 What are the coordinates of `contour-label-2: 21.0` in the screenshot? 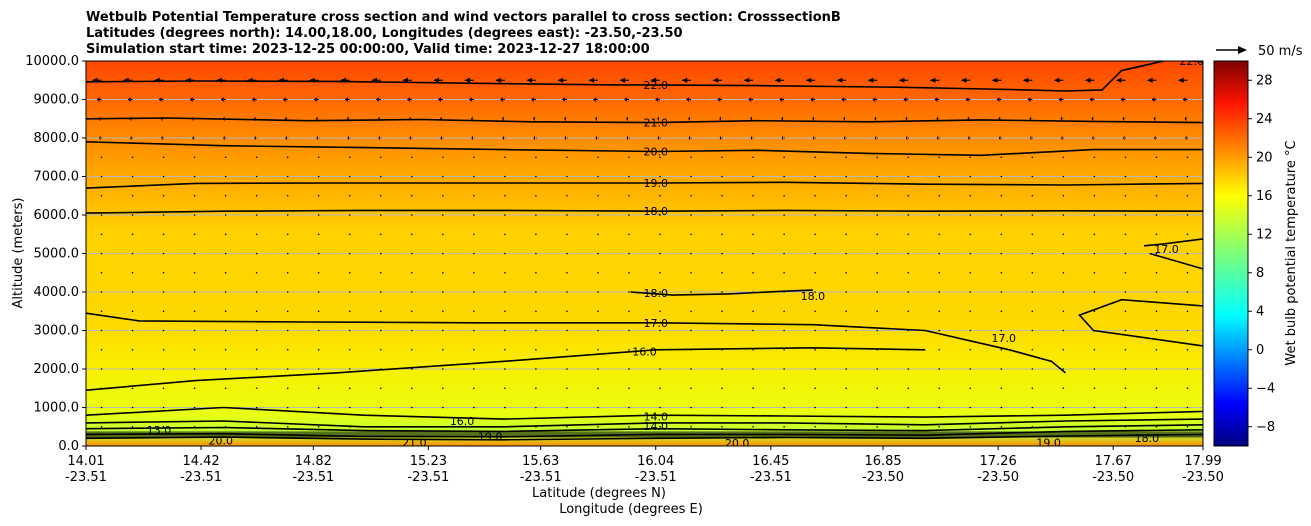 It's located at (655, 123).